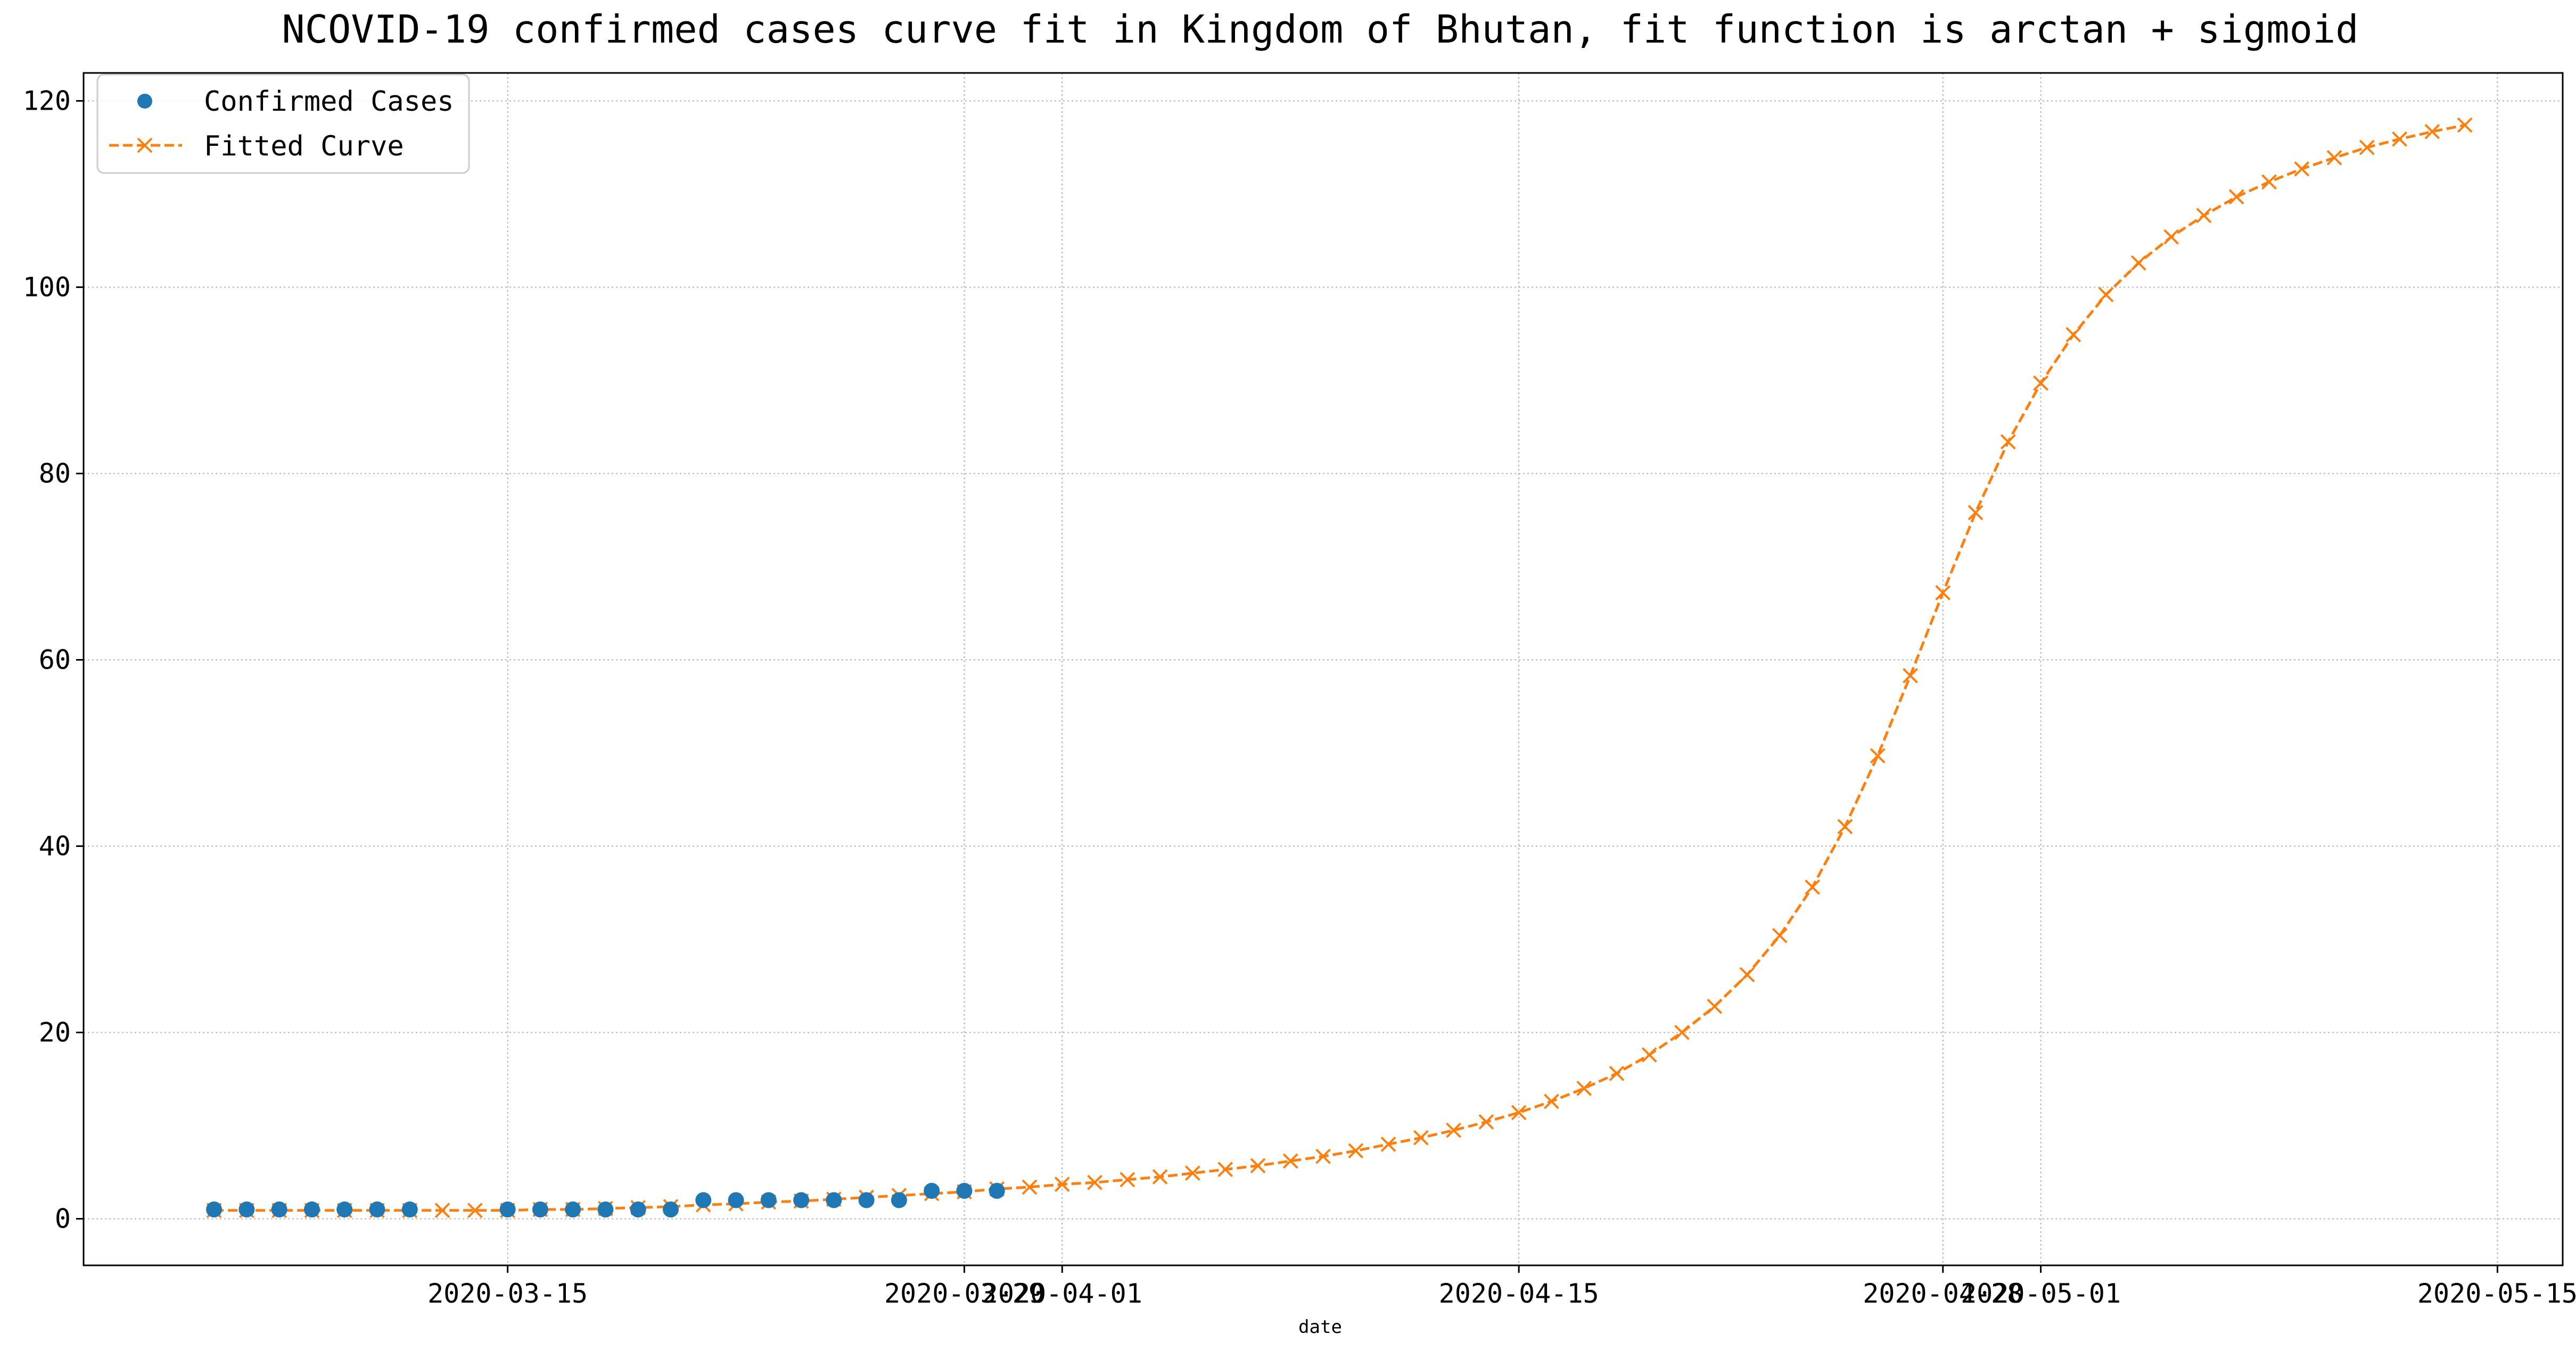 The height and width of the screenshot is (1350, 2576). I want to click on legend-marker-fitted-curve, so click(145, 145).